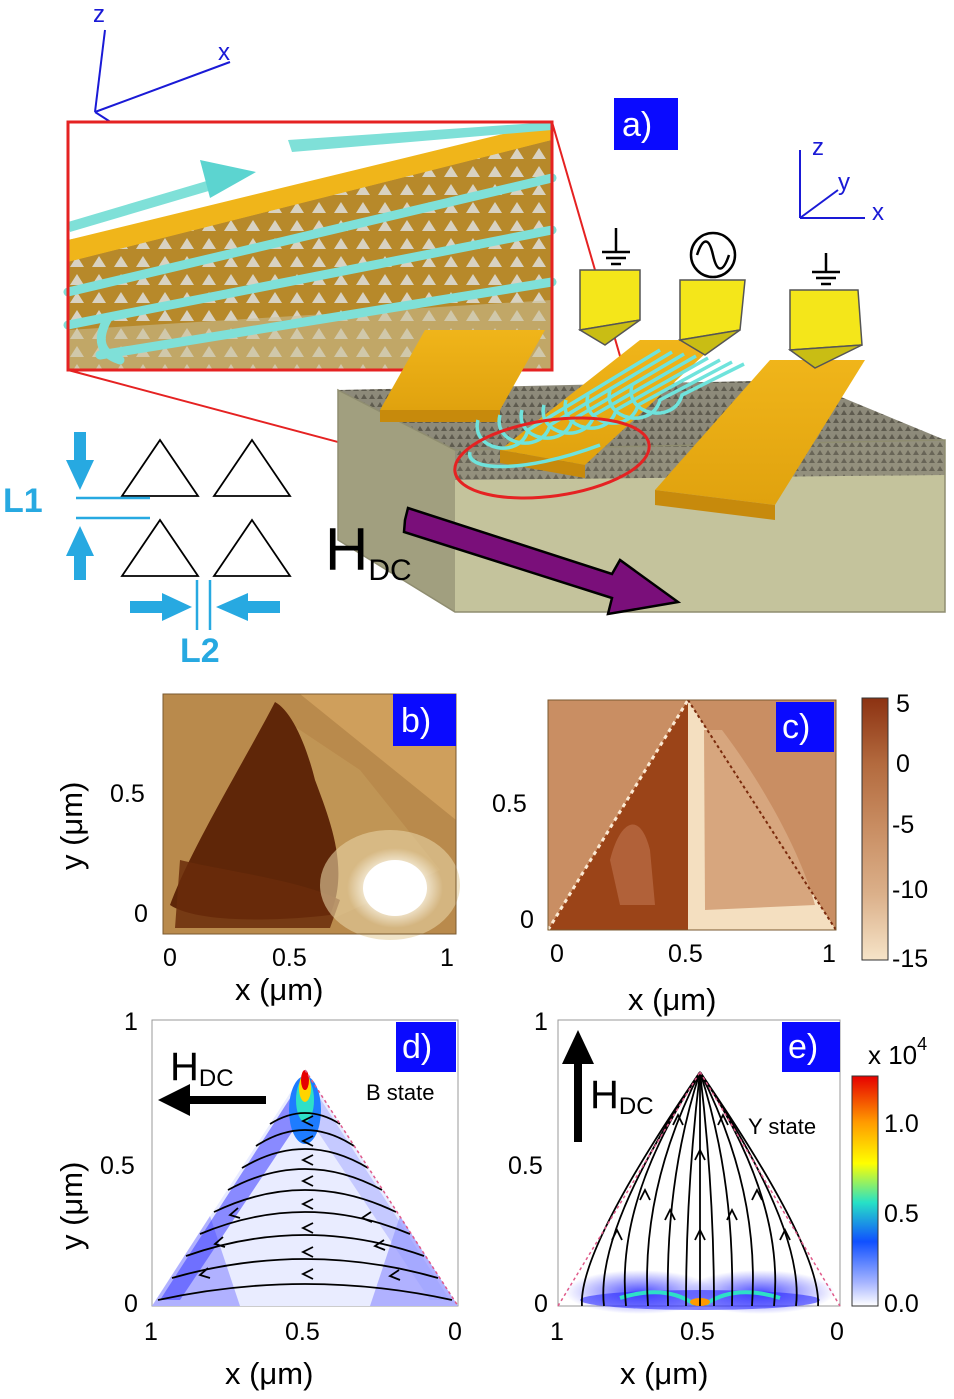 The image size is (954, 1399). What do you see at coordinates (829, 954) in the screenshot?
I see `panel-c-xtick-2: 1` at bounding box center [829, 954].